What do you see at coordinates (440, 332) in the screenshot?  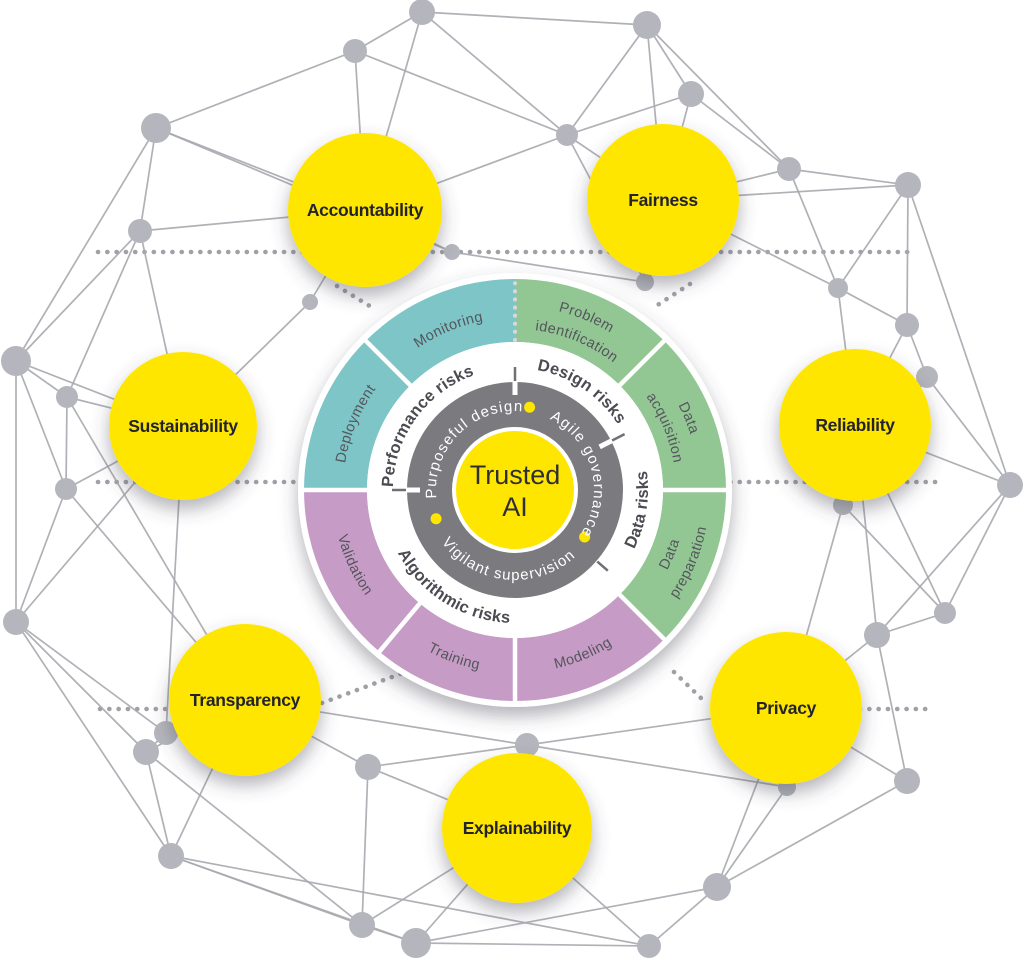 I see `ring-segment-monitoring` at bounding box center [440, 332].